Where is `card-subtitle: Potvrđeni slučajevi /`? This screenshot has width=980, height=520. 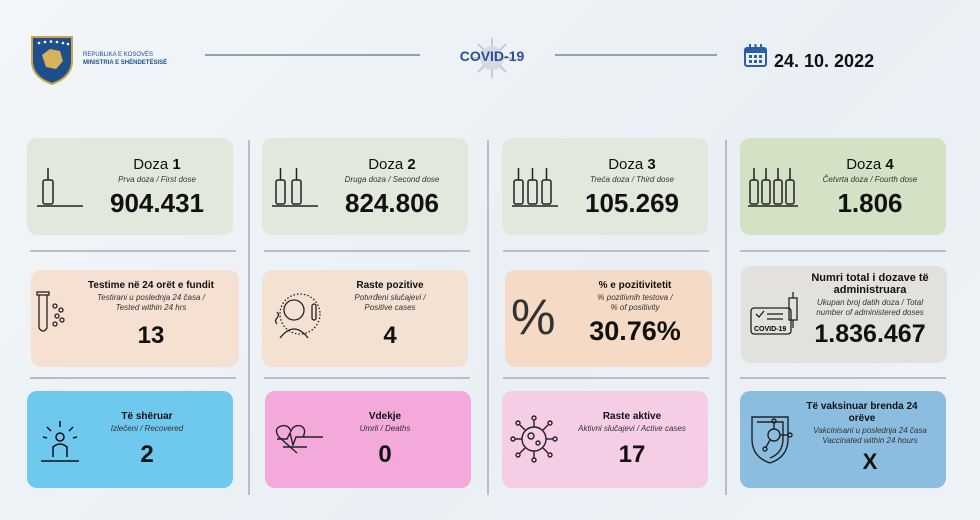
card-subtitle: Potvrđeni slučajevi / is located at coordinates (390, 297).